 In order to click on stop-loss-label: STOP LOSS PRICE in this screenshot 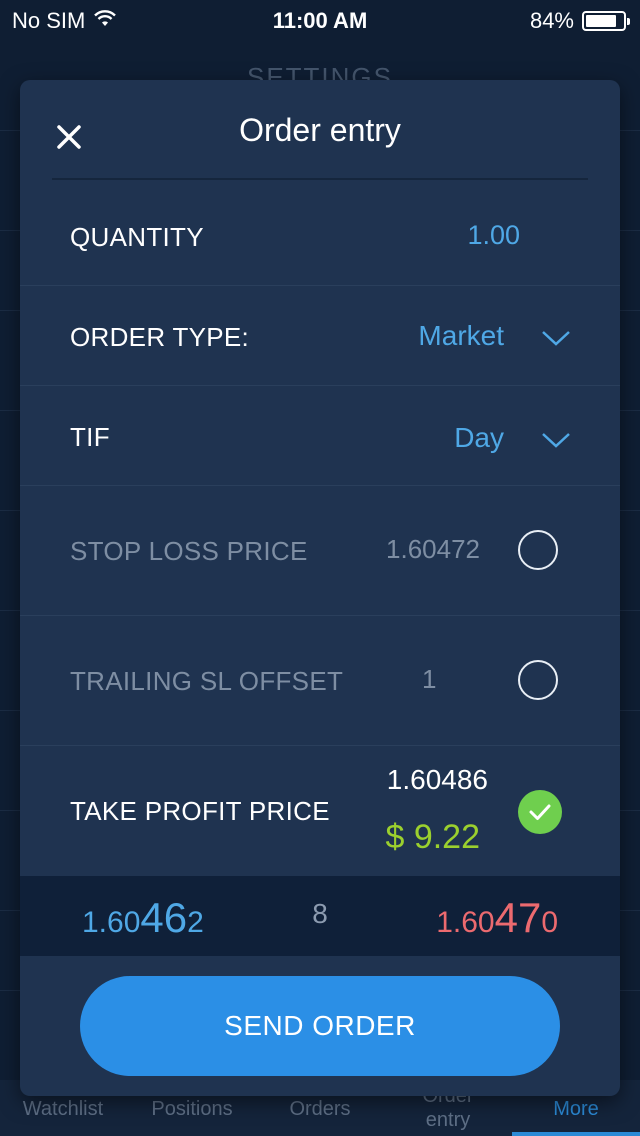, I will do `click(189, 551)`.